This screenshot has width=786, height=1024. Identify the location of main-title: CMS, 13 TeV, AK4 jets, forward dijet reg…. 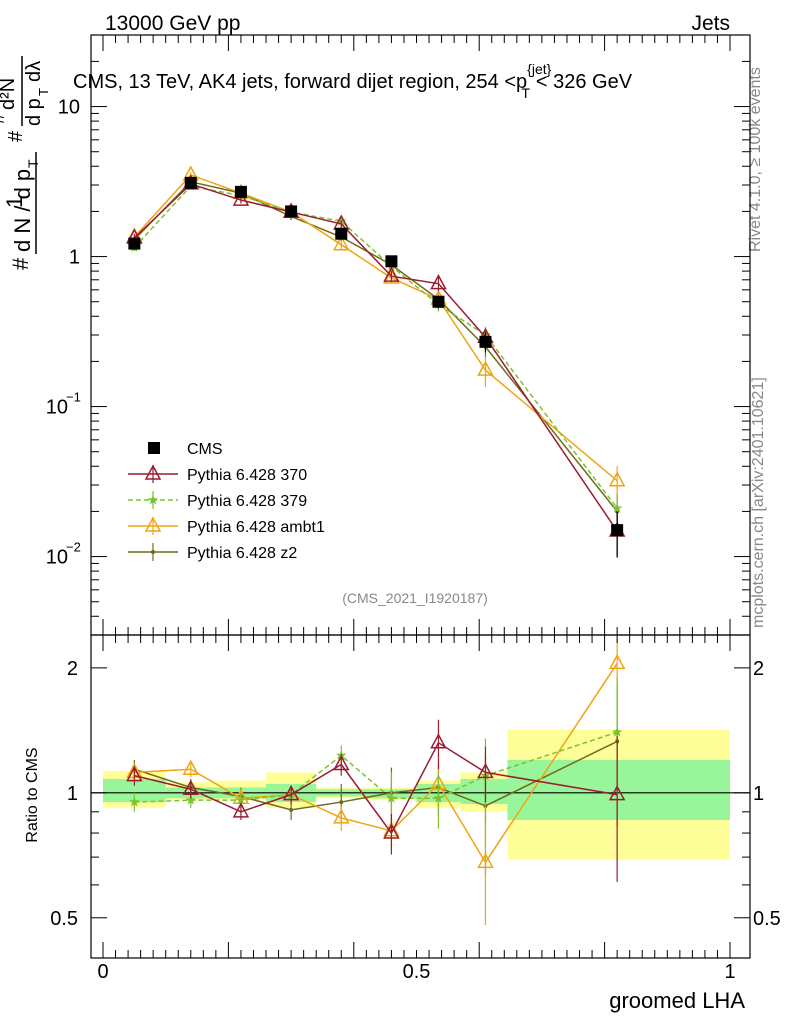
(353, 81).